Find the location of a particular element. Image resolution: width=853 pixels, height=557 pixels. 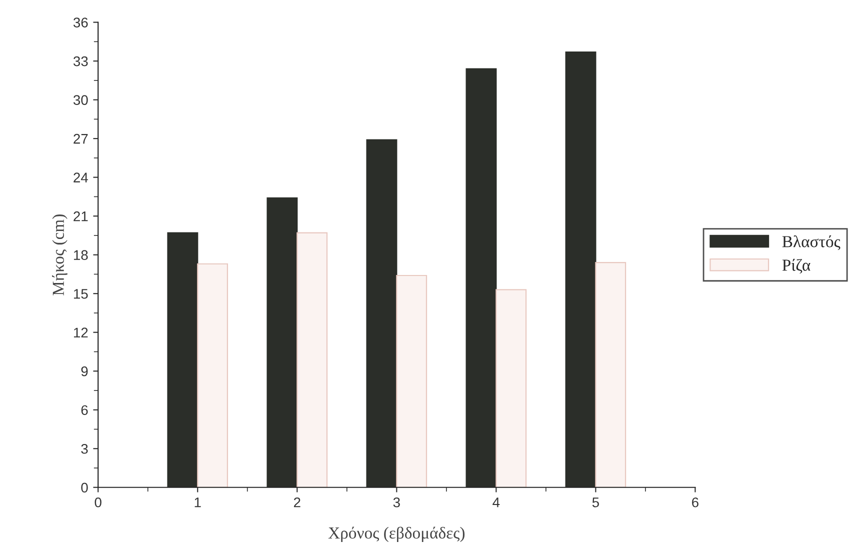

x-tick-label: 3 is located at coordinates (396, 502).